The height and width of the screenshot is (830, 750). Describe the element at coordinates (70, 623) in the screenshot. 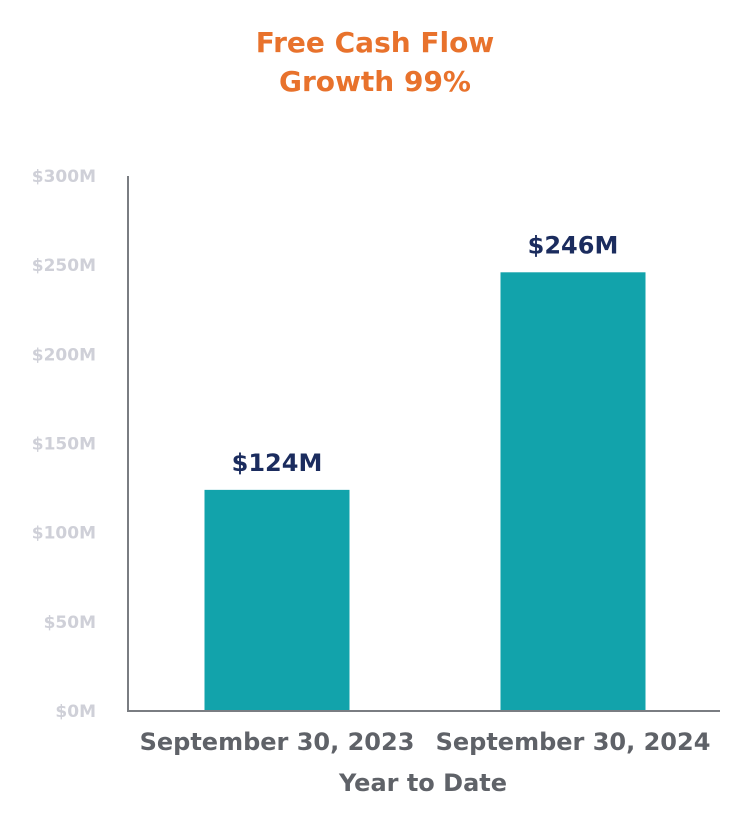

I see `y-tick-label: $50M` at that location.